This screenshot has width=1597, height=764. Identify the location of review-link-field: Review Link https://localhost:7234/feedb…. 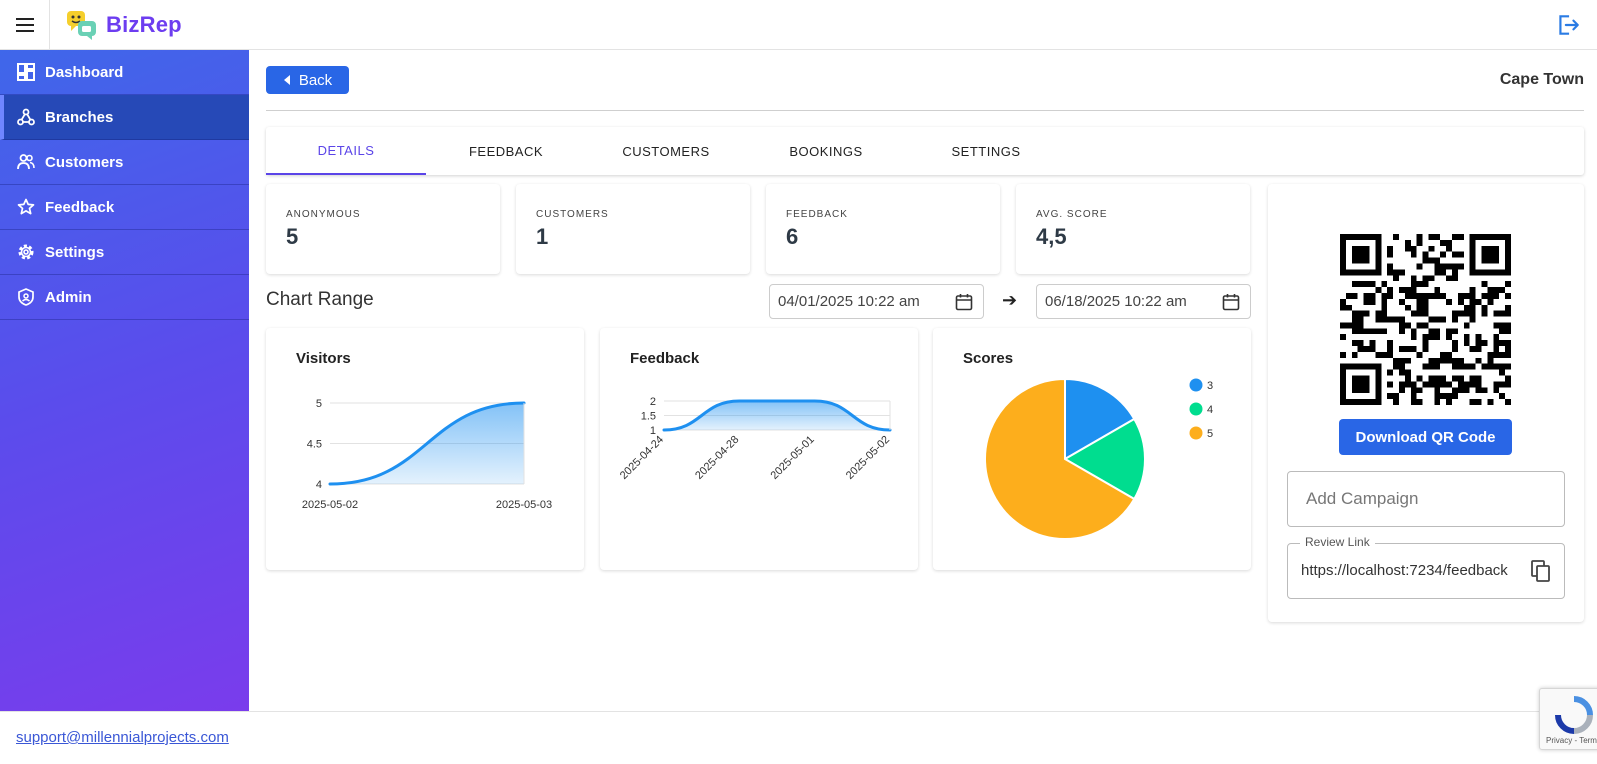
(1426, 567).